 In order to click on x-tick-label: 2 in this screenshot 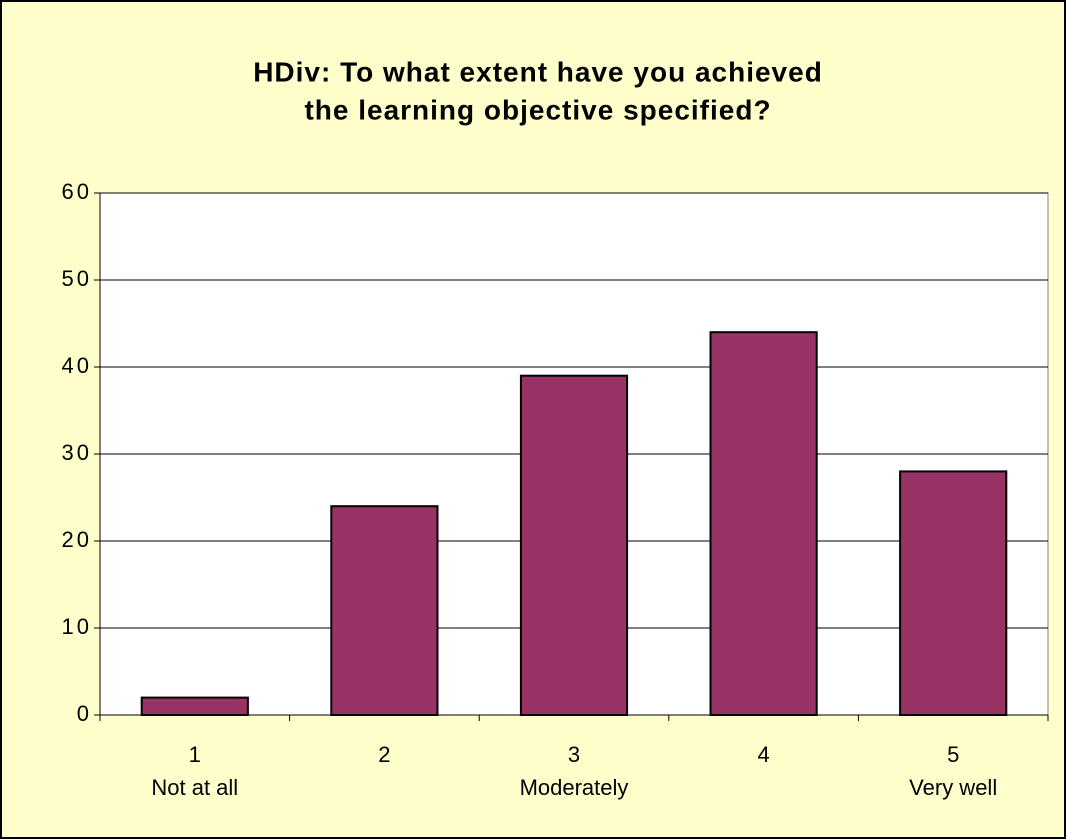, I will do `click(384, 754)`.